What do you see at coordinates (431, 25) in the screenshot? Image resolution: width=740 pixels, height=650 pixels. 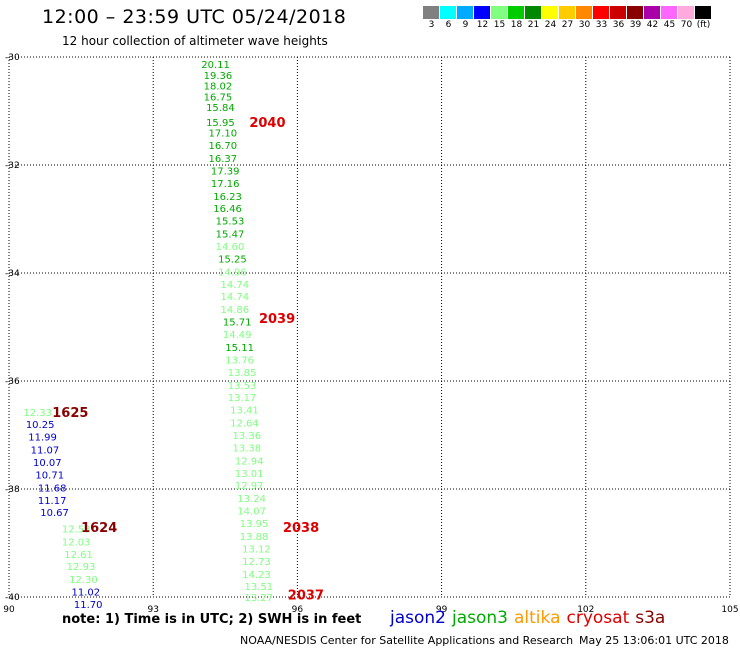 I see `color-scale-label: 3` at bounding box center [431, 25].